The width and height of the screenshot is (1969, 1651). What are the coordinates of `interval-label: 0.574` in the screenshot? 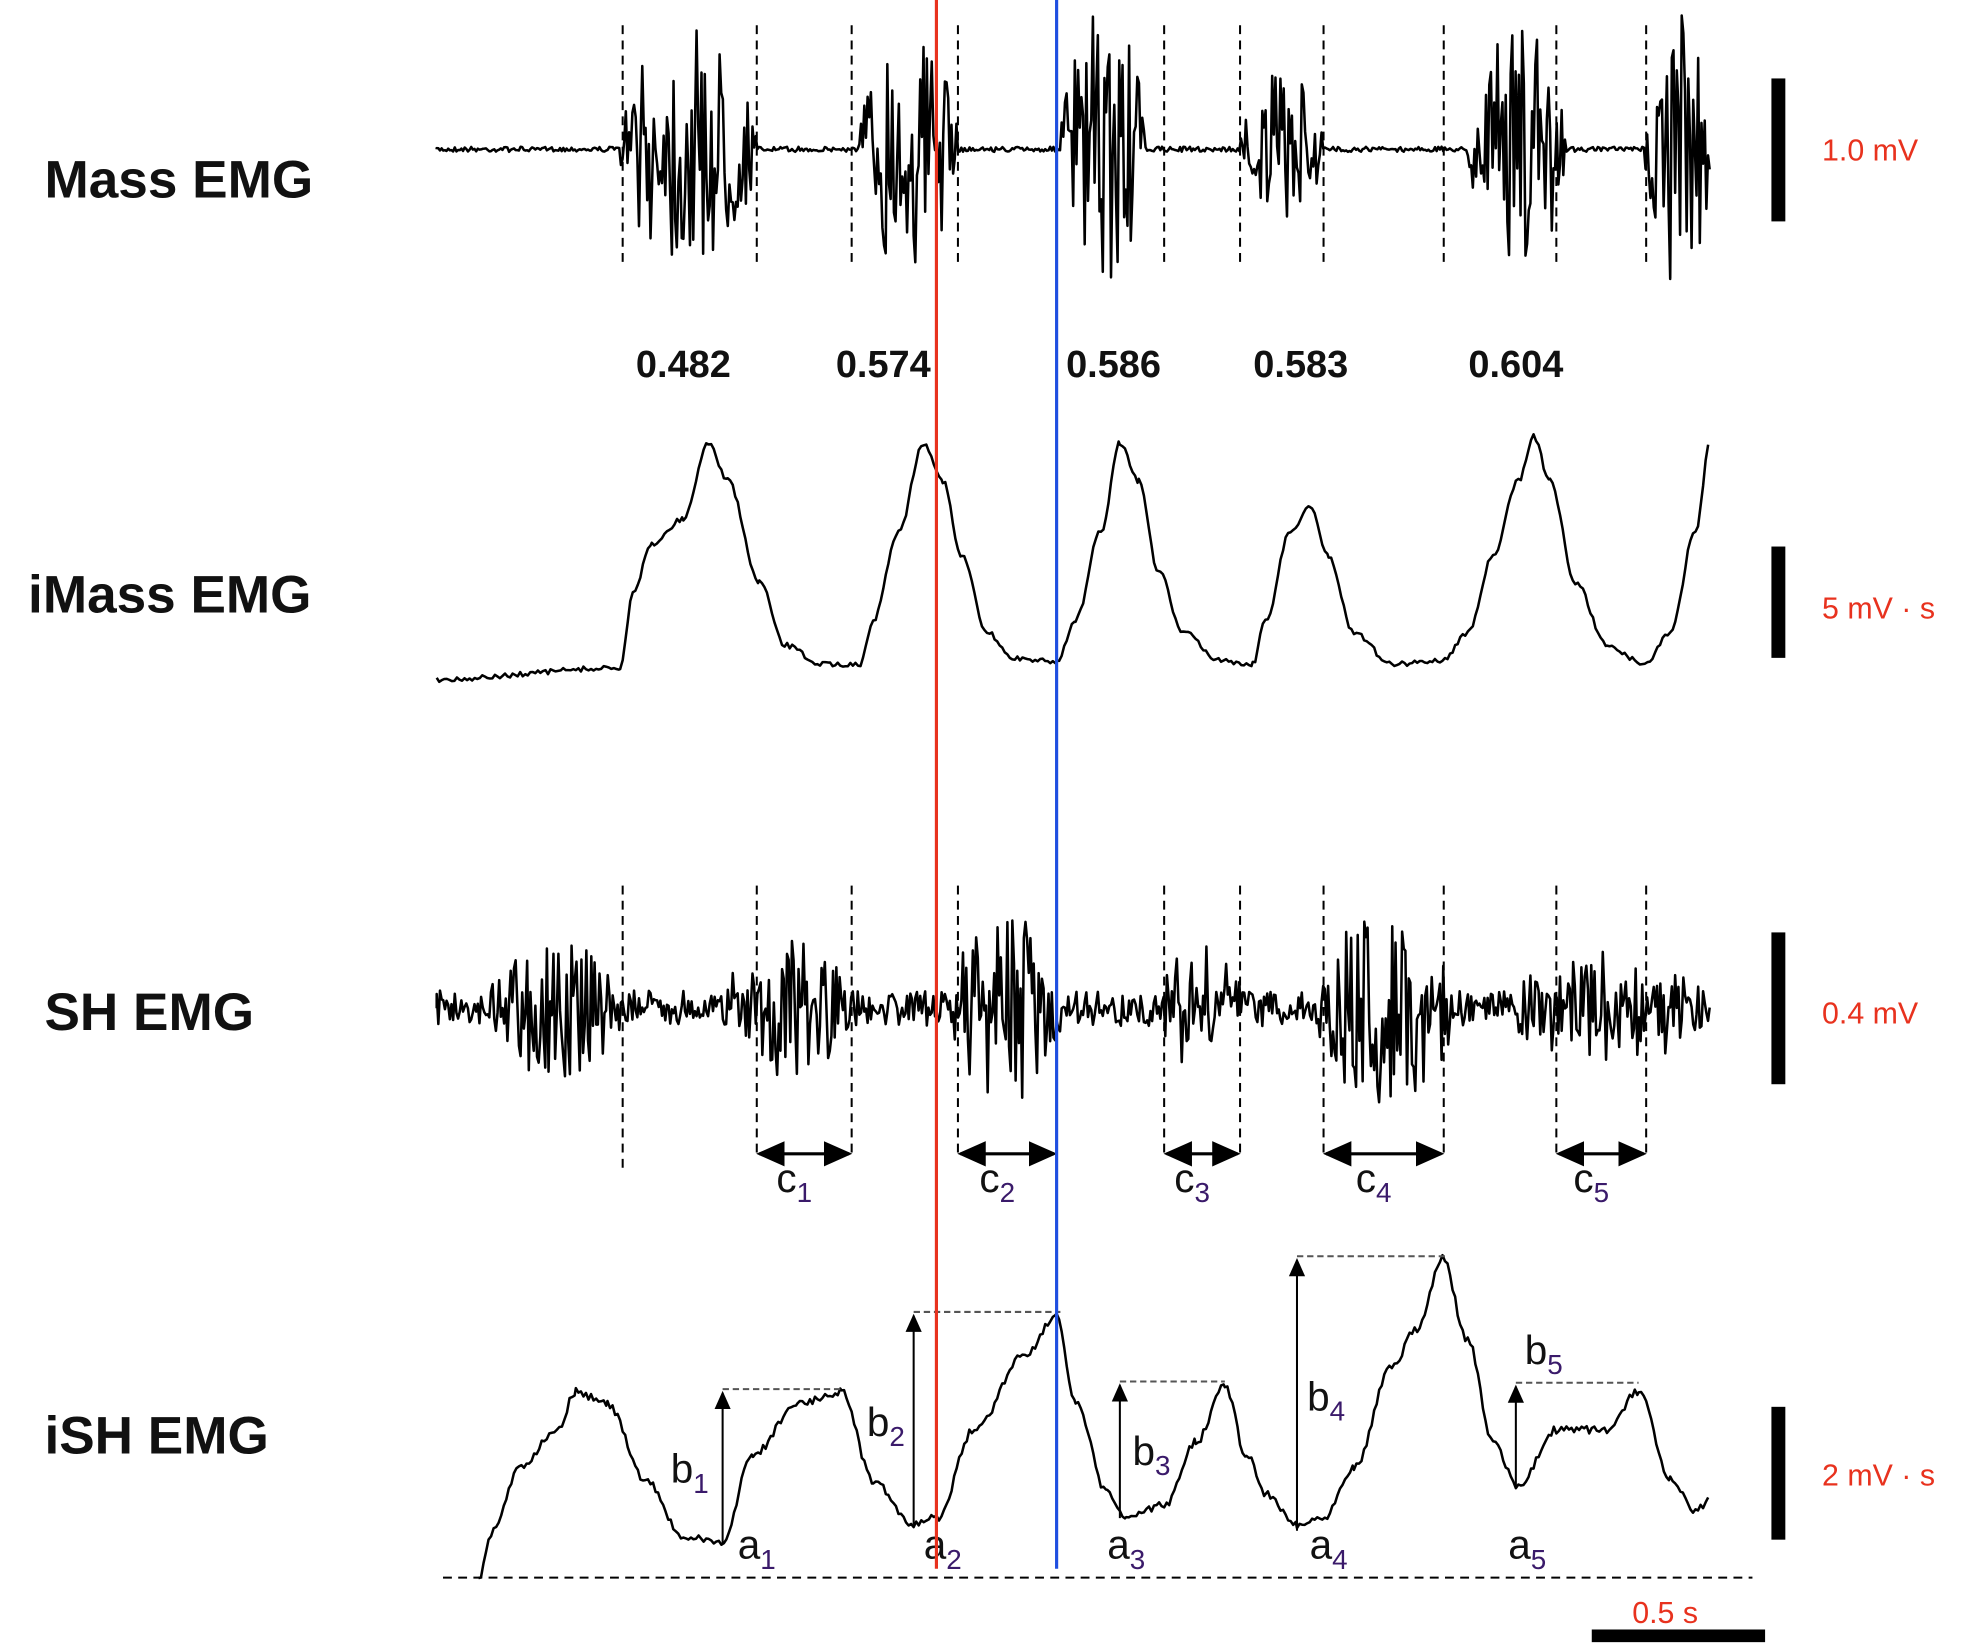 It's located at (883, 365).